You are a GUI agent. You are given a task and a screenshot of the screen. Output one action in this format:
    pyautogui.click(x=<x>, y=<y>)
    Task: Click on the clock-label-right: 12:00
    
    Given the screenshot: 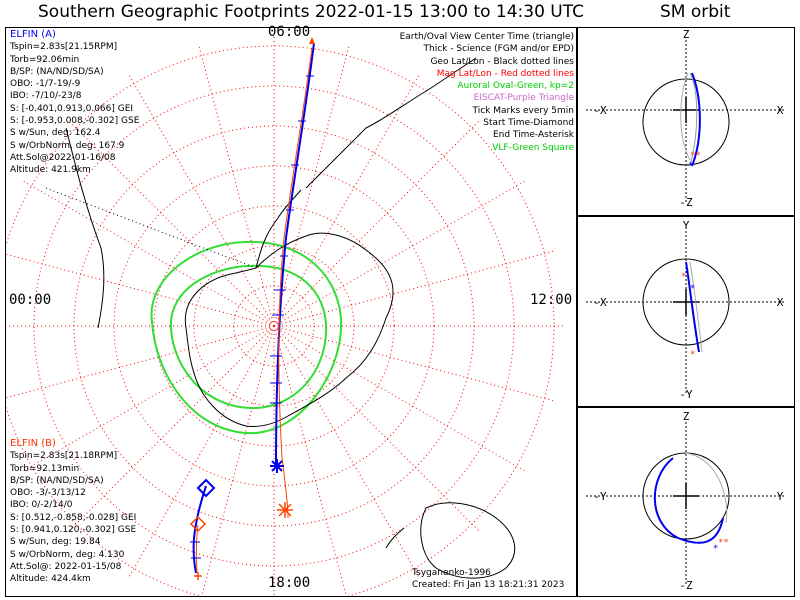 What is the action you would take?
    pyautogui.click(x=551, y=300)
    